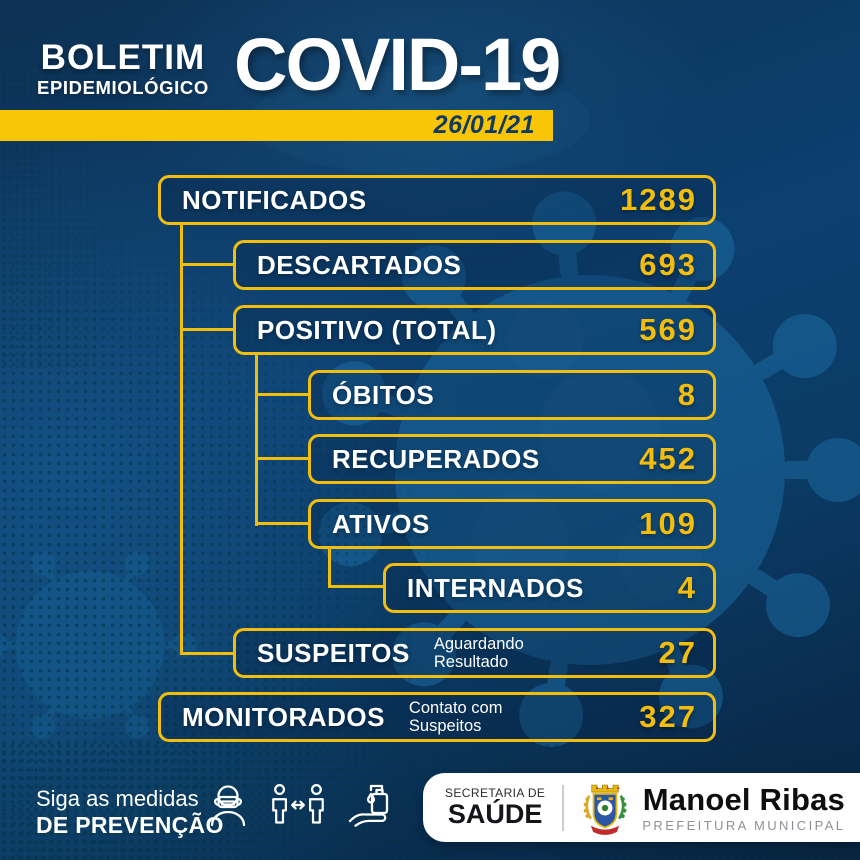 The image size is (860, 860). What do you see at coordinates (117, 798) in the screenshot?
I see `prevention-line1: Siga as medidas` at bounding box center [117, 798].